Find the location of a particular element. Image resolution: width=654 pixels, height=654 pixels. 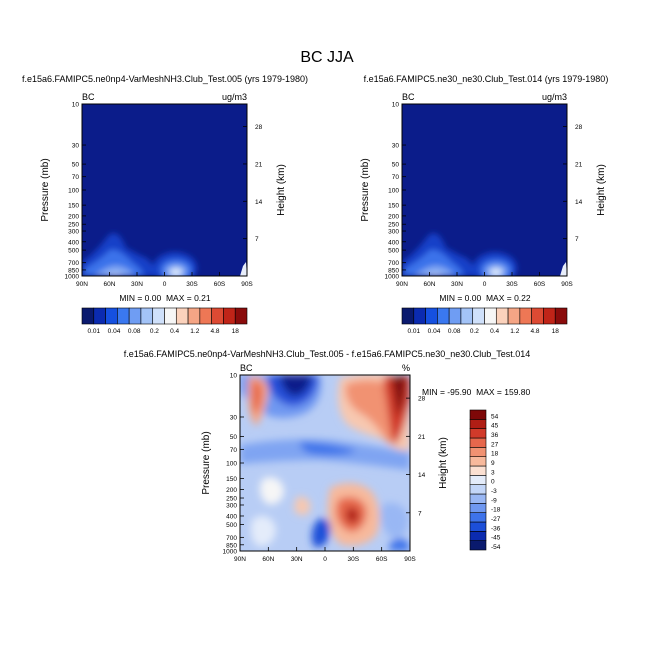

colorbar-label: -36 is located at coordinates (496, 528).